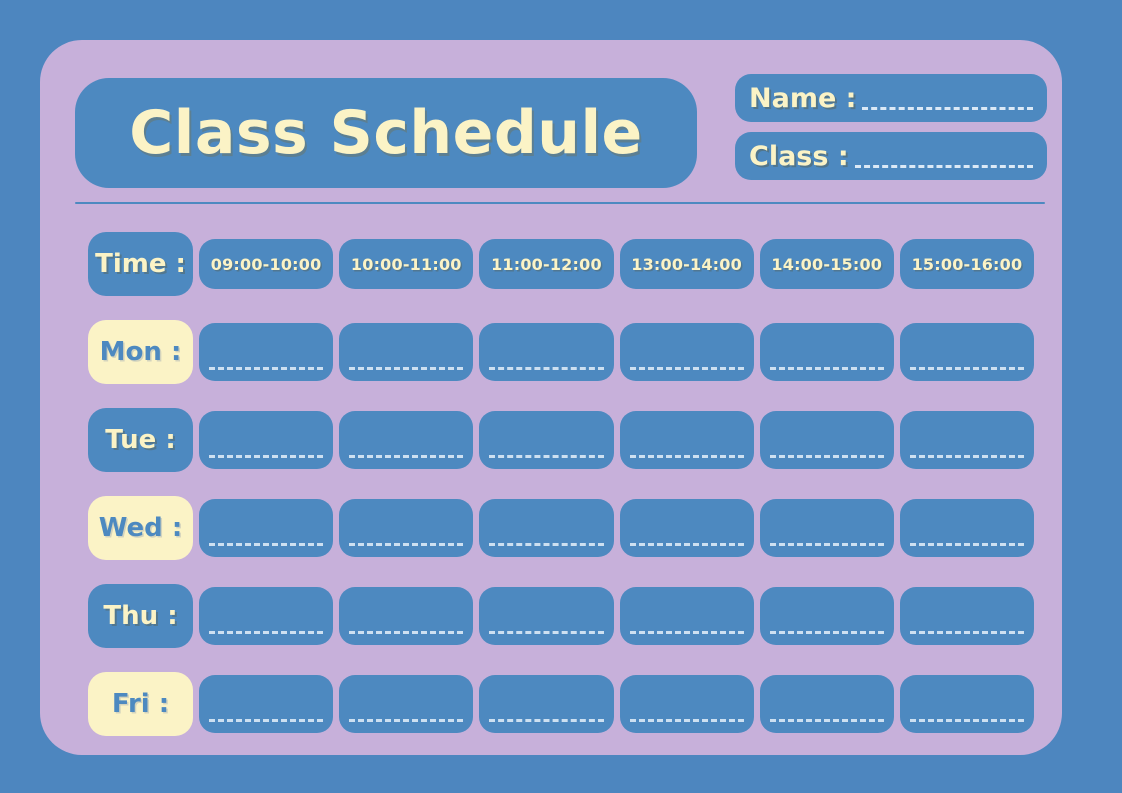 This screenshot has width=1122, height=793. I want to click on name-field-row: Name :, so click(891, 98).